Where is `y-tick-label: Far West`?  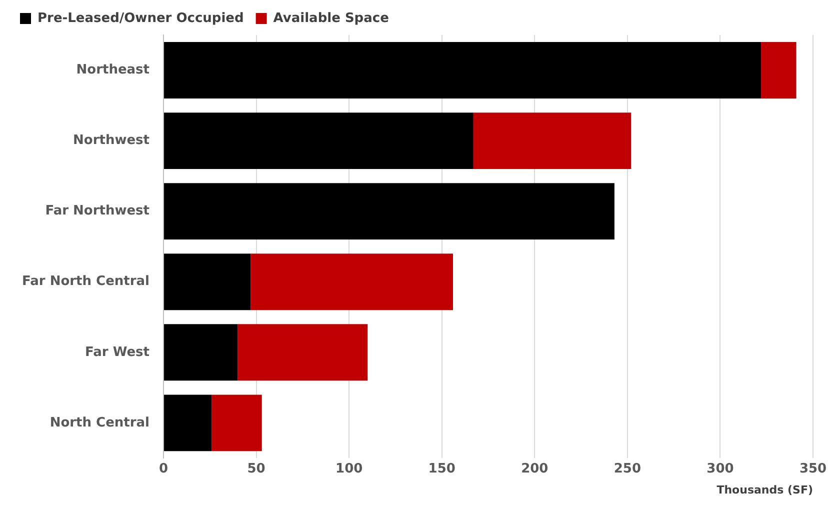 y-tick-label: Far West is located at coordinates (117, 352).